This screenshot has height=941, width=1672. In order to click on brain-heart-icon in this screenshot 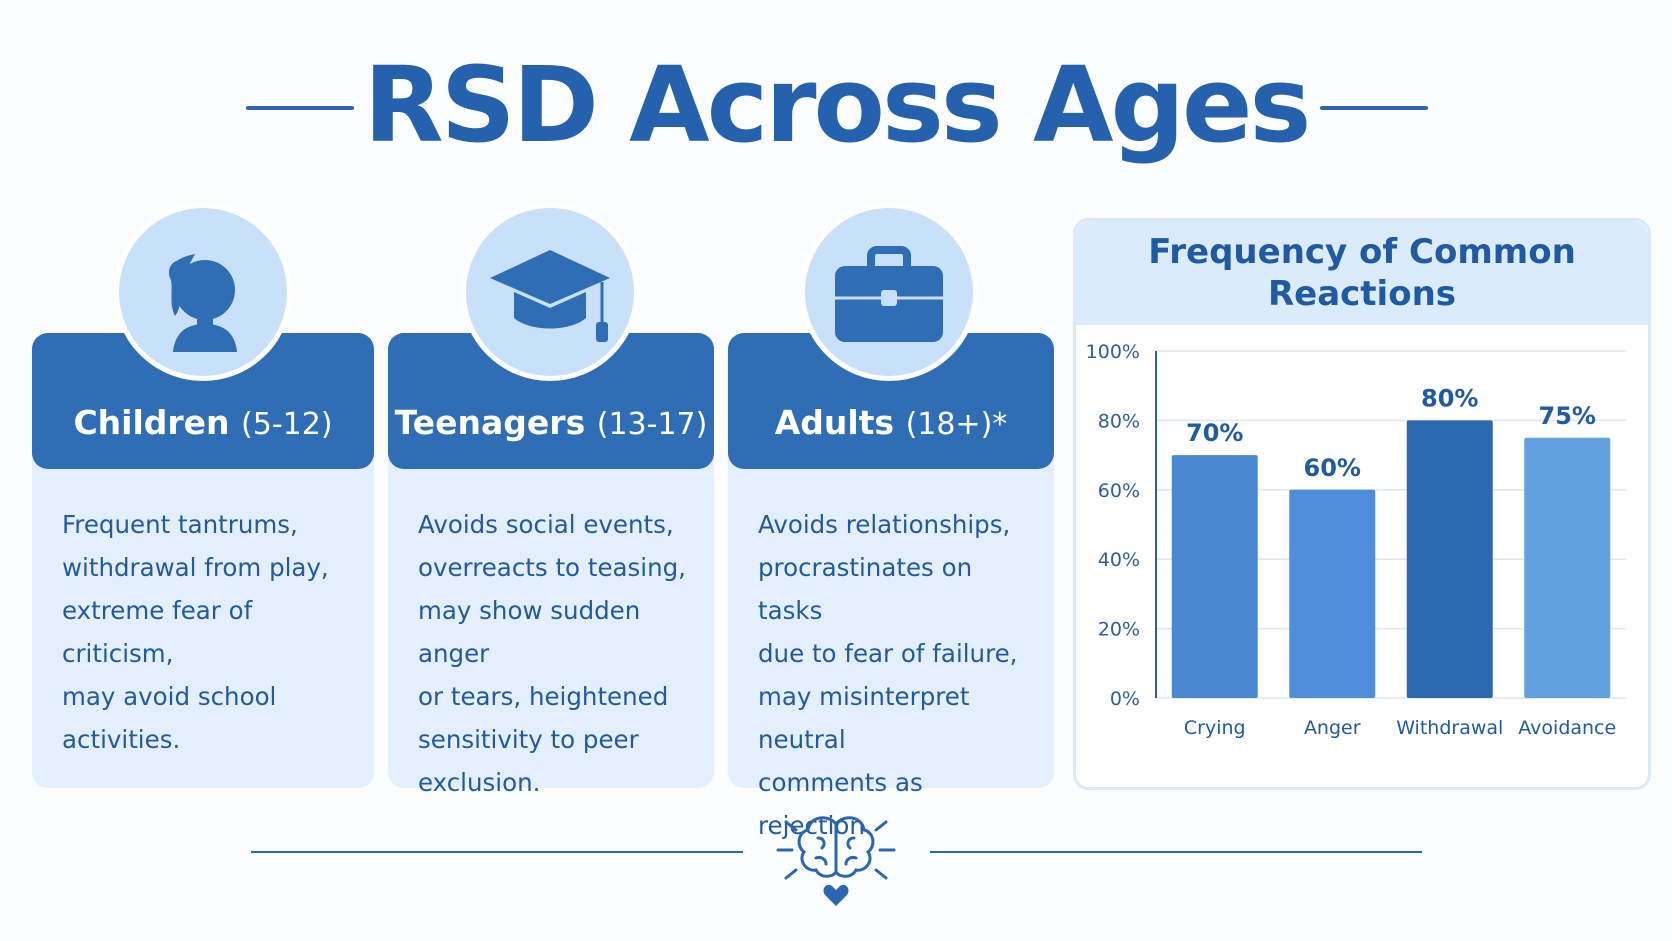, I will do `click(836, 861)`.